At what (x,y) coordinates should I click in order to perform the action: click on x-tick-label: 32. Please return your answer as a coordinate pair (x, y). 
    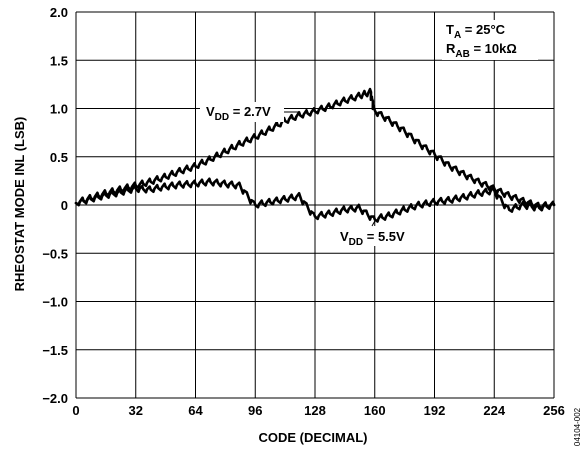
    Looking at the image, I should click on (136, 410).